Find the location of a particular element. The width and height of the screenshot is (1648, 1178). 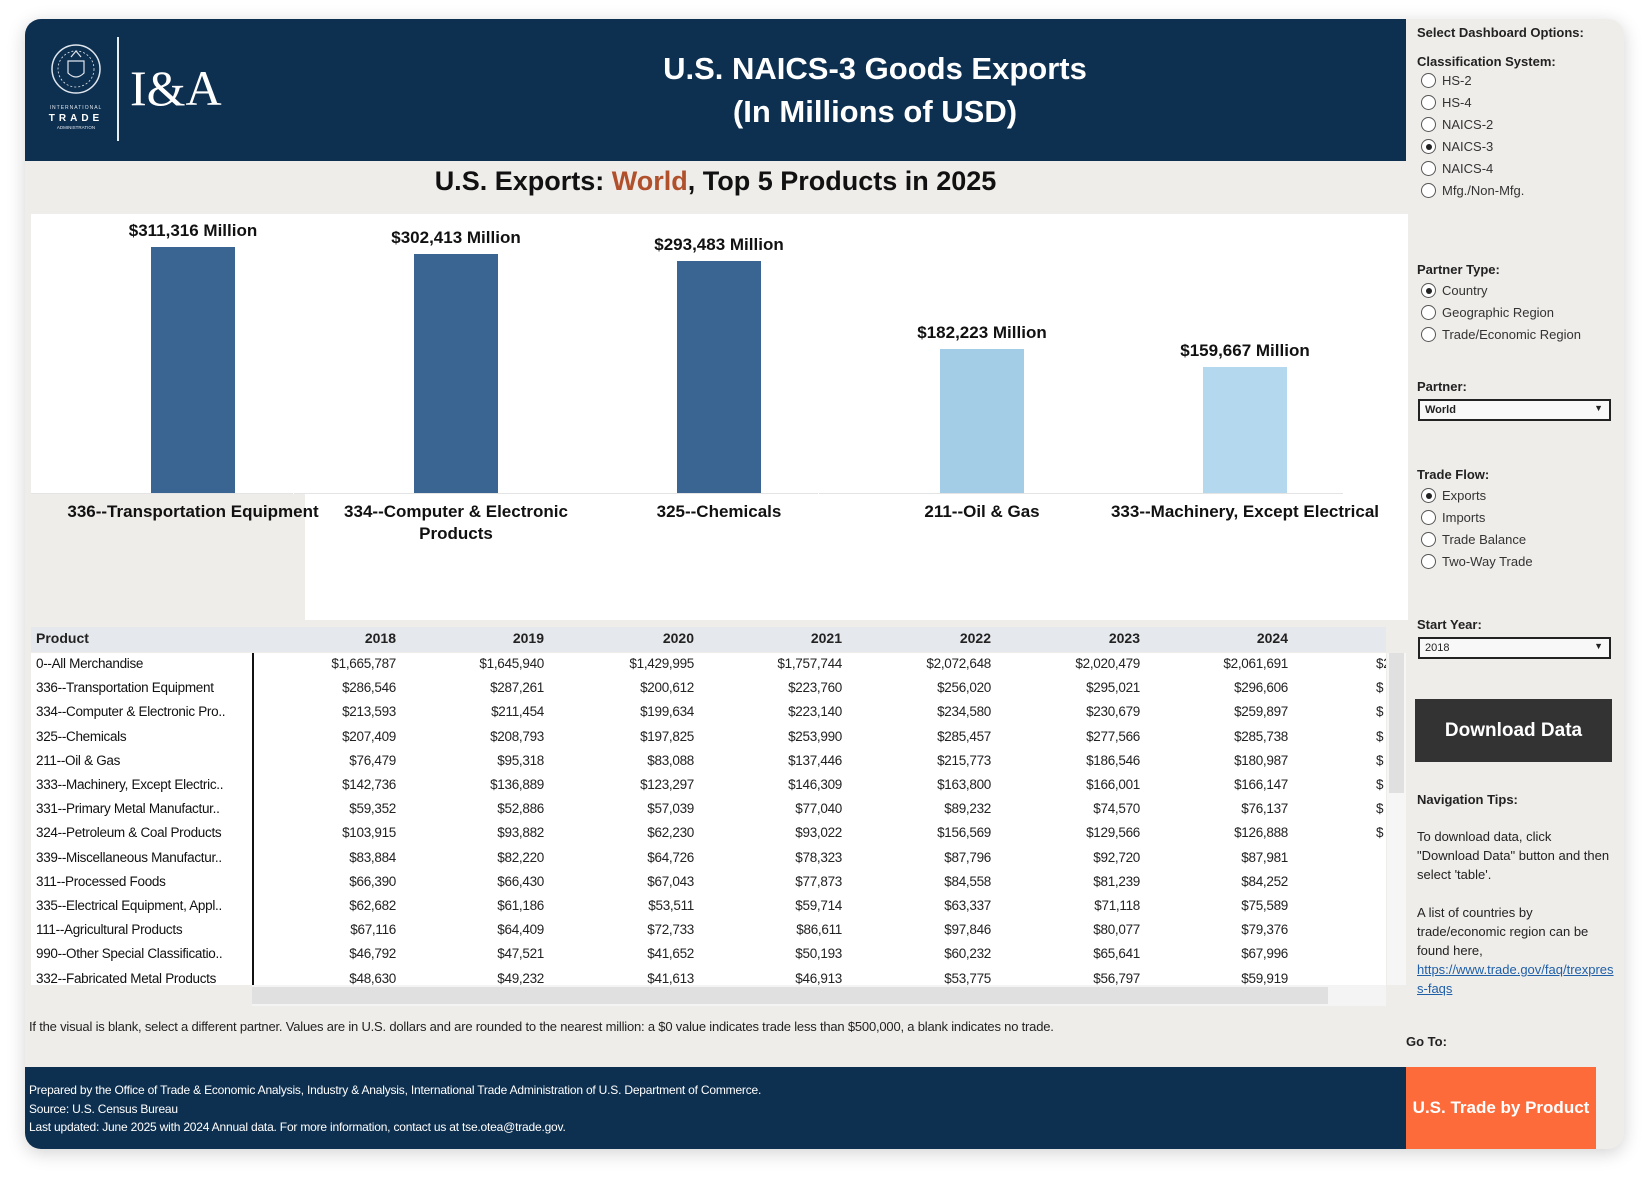

column-header-2023: 2023 is located at coordinates (1124, 638).